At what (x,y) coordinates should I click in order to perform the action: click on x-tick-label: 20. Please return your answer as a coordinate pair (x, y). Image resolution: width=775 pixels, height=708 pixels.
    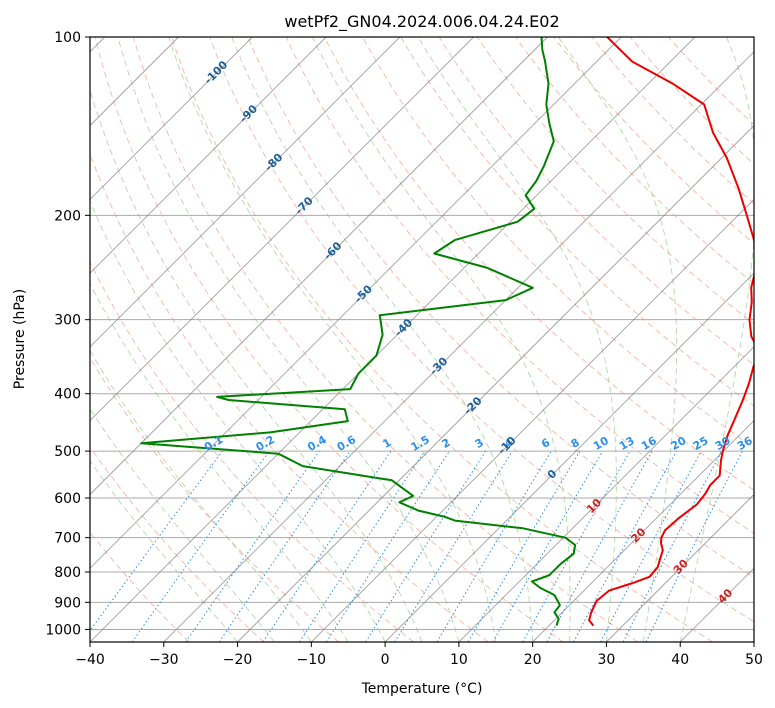
    Looking at the image, I should click on (533, 660).